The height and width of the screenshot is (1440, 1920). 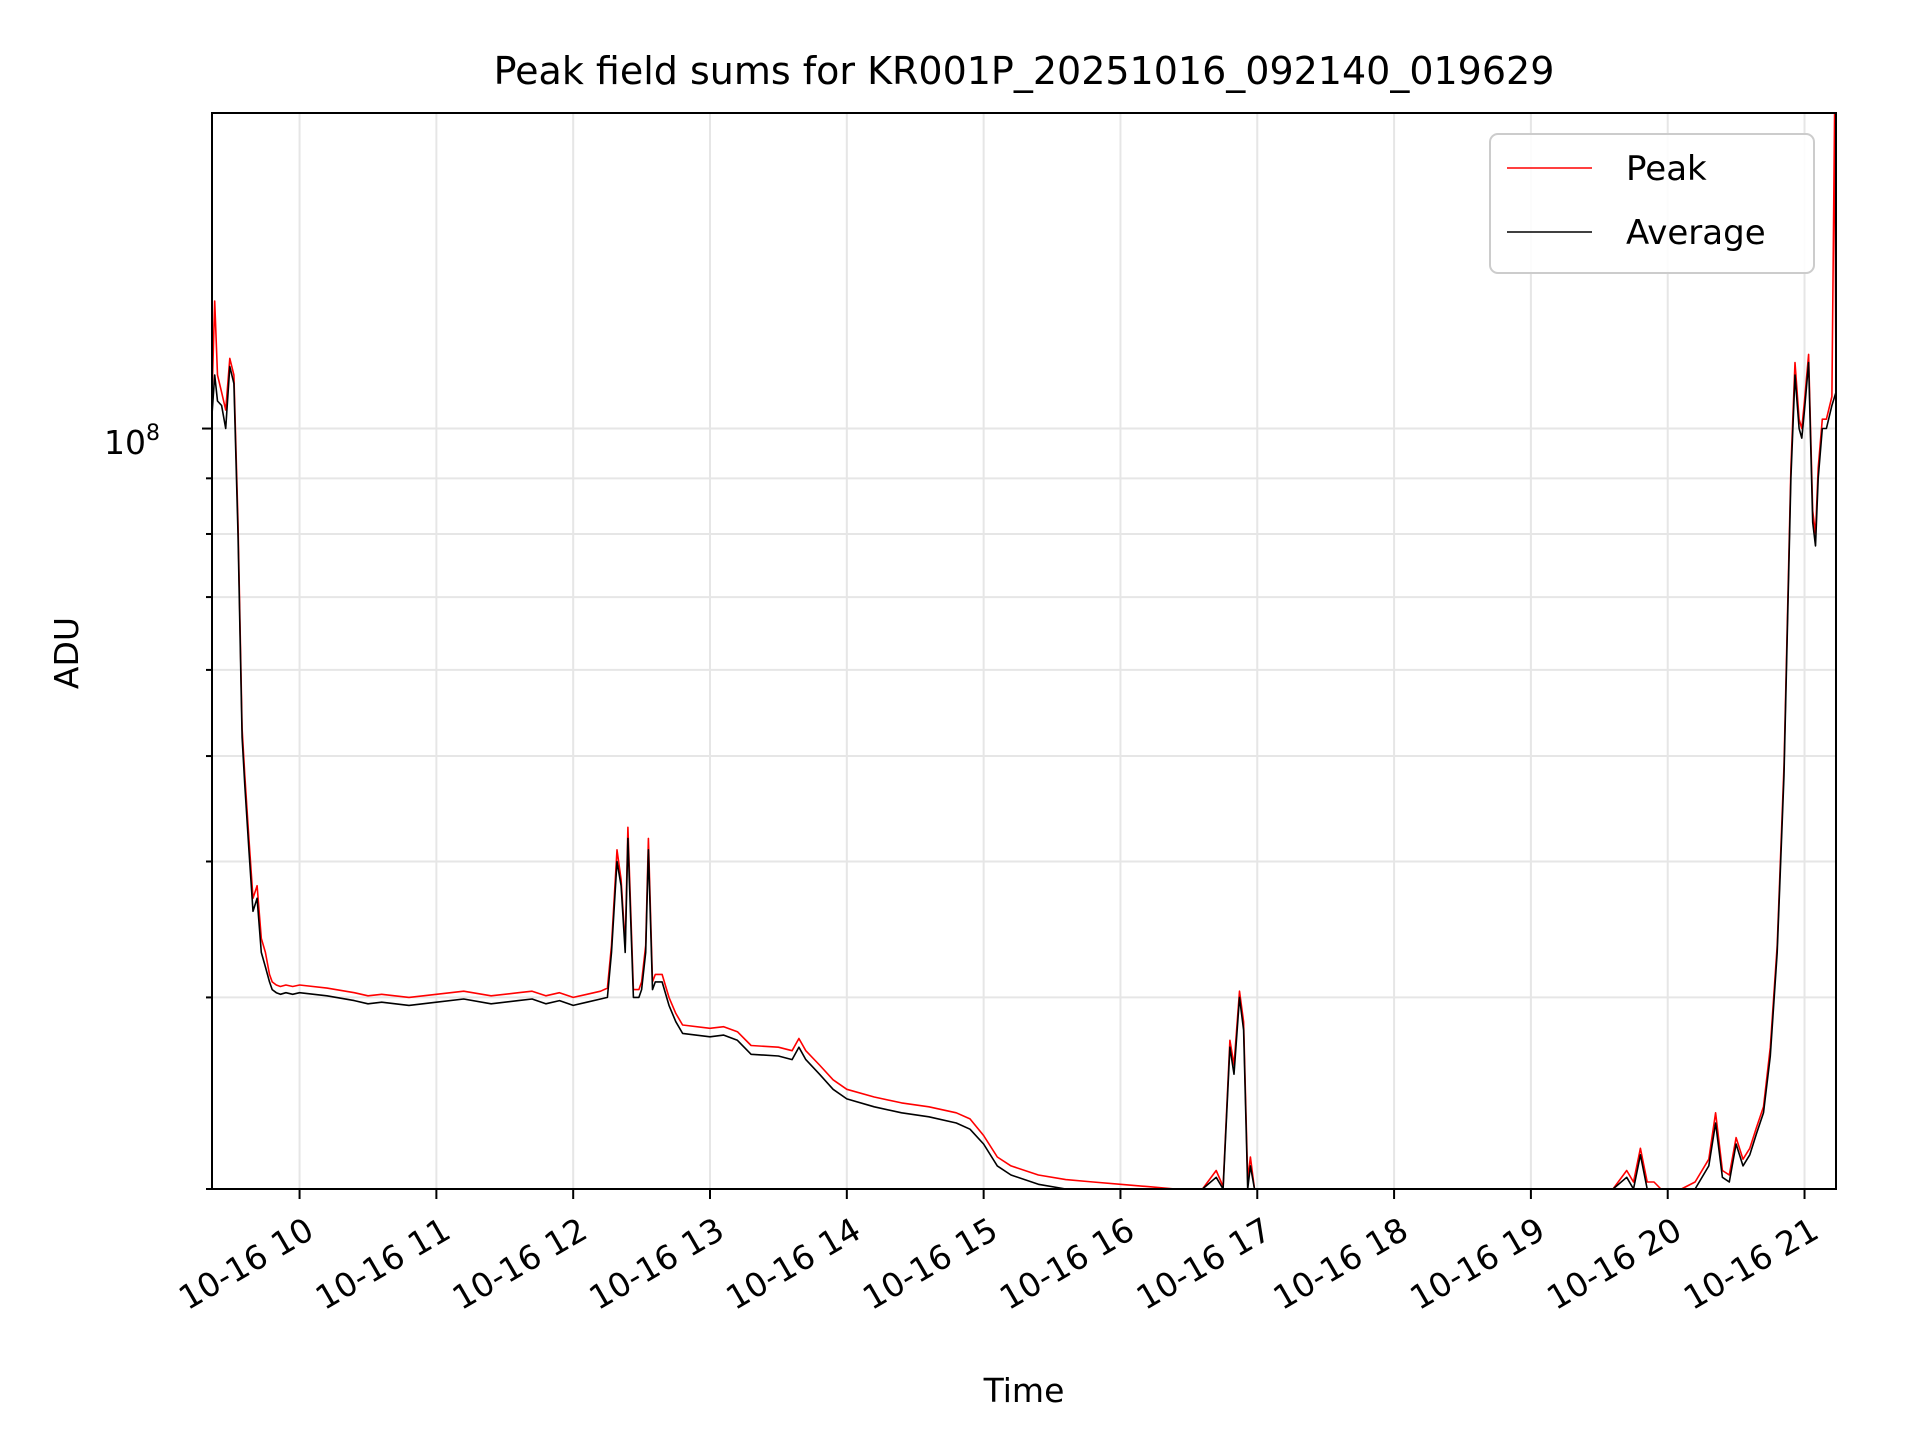 I want to click on y-tick-label-base: 10, so click(x=125, y=442).